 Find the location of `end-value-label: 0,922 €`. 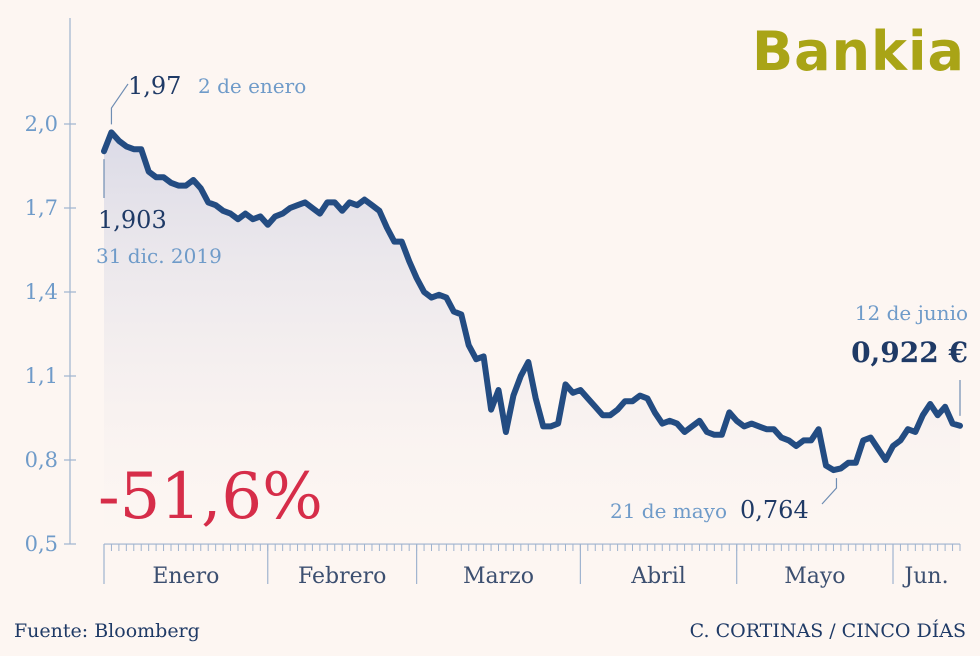

end-value-label: 0,922 € is located at coordinates (909, 352).